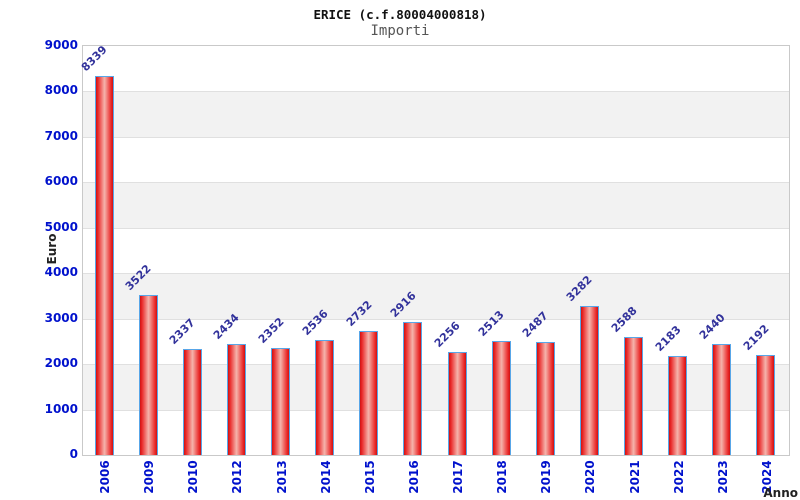 The height and width of the screenshot is (500, 800). I want to click on chart-subtitle: Importi, so click(400, 31).